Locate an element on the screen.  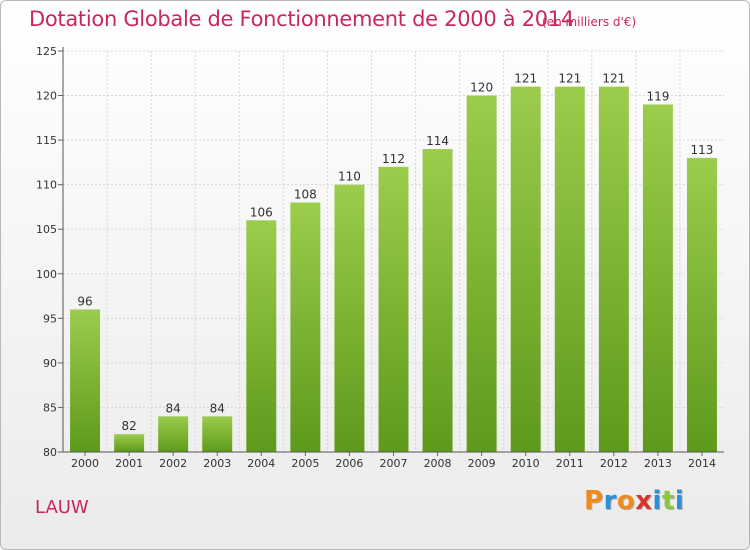
logo-letter: x is located at coordinates (644, 501).